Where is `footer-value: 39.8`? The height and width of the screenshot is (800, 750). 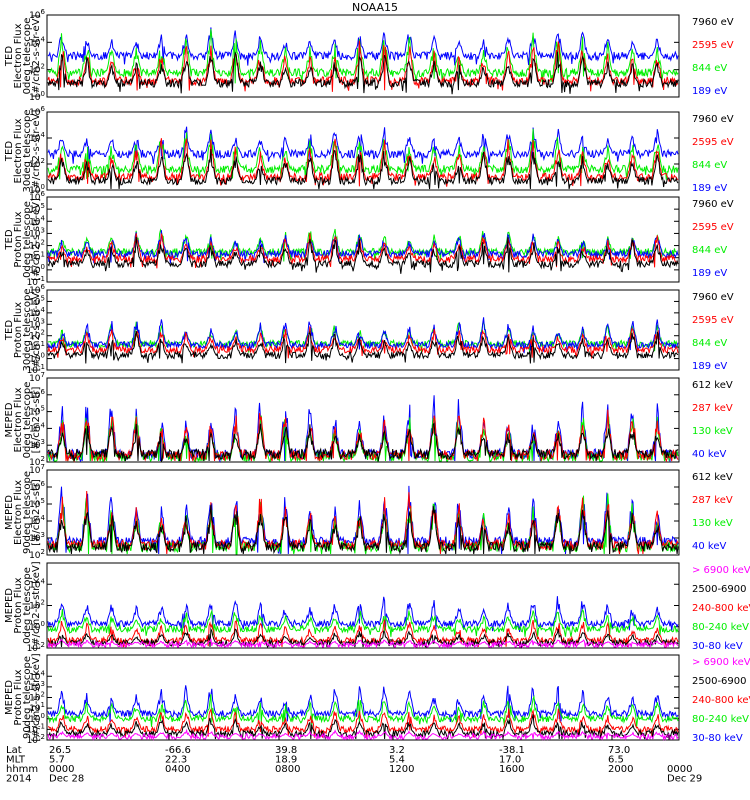
footer-value: 39.8 is located at coordinates (286, 750).